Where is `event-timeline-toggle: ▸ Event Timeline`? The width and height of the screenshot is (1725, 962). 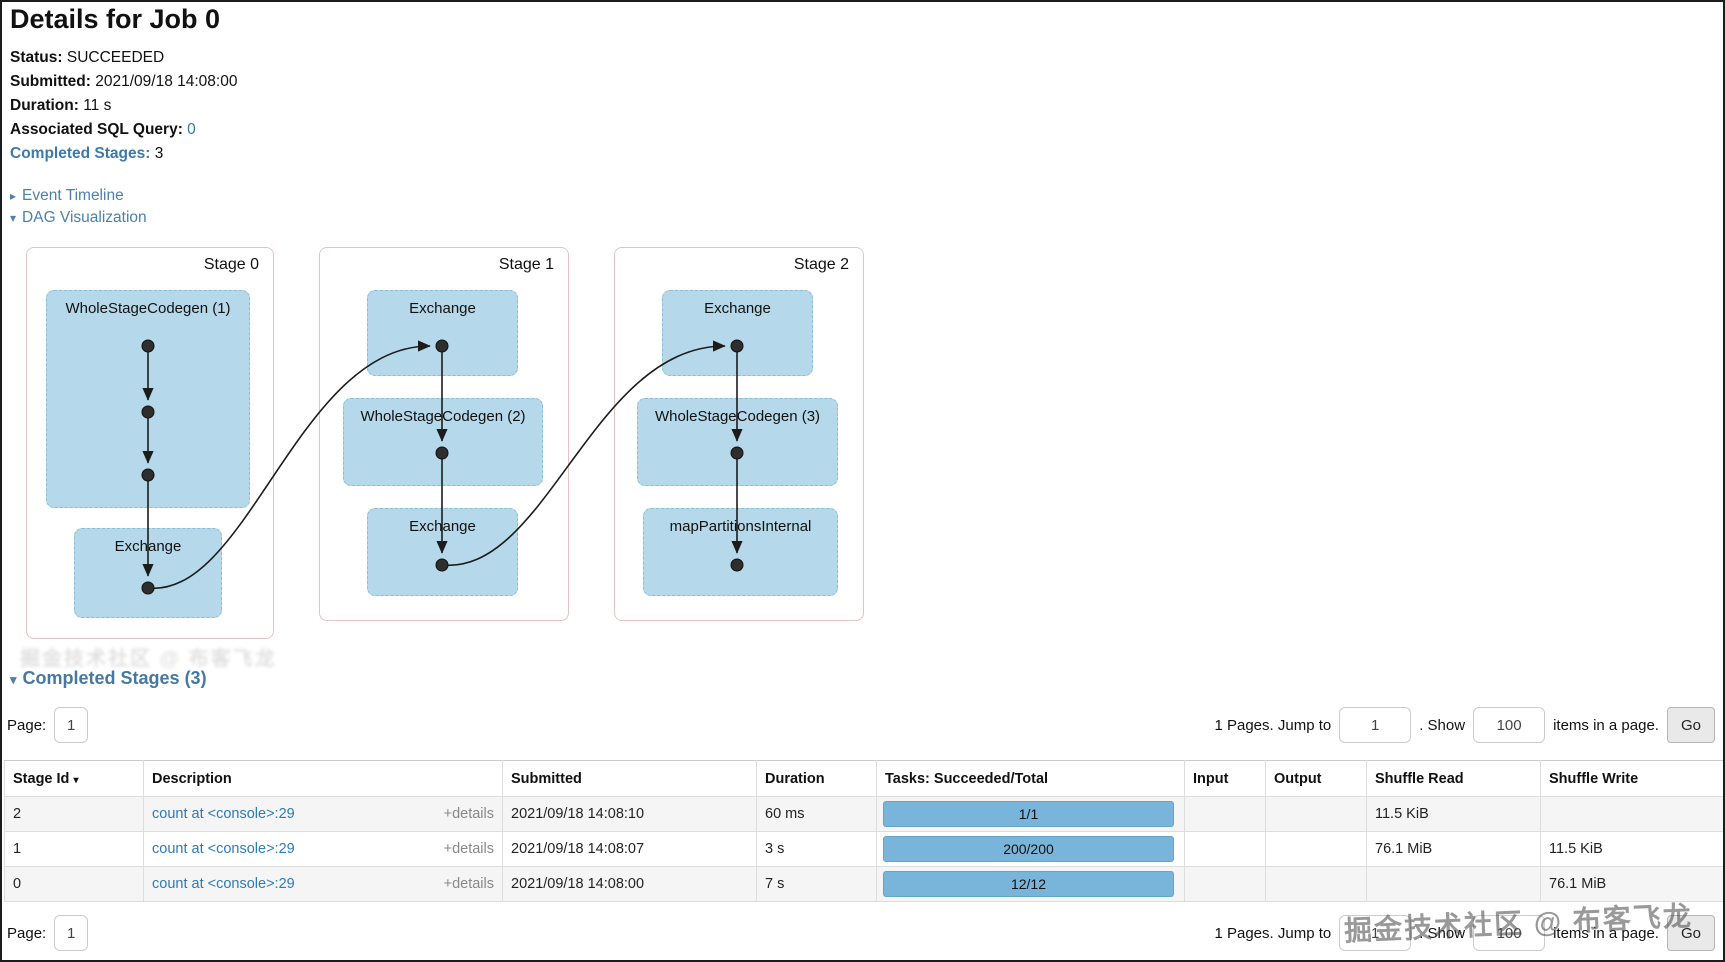
event-timeline-toggle: ▸ Event Timeline is located at coordinates (67, 196).